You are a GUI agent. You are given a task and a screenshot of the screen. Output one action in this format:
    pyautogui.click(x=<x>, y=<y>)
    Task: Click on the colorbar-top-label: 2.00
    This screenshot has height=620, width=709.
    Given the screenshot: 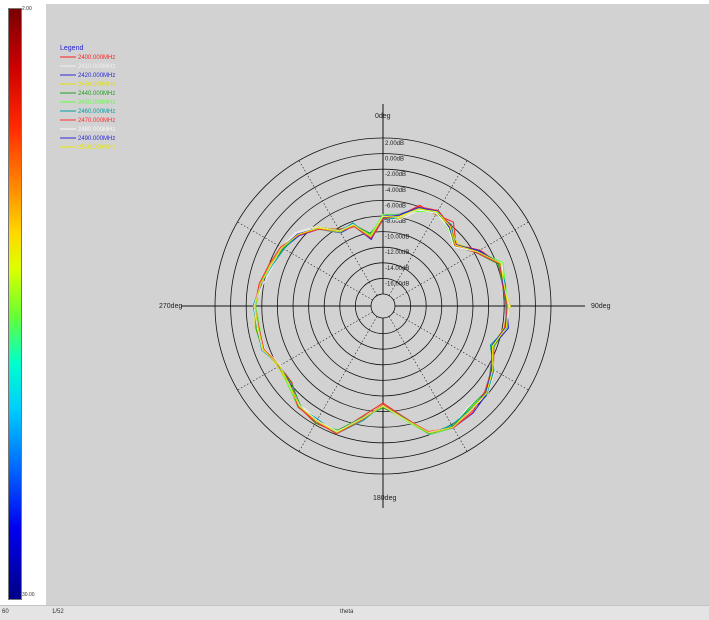 What is the action you would take?
    pyautogui.click(x=27, y=9)
    